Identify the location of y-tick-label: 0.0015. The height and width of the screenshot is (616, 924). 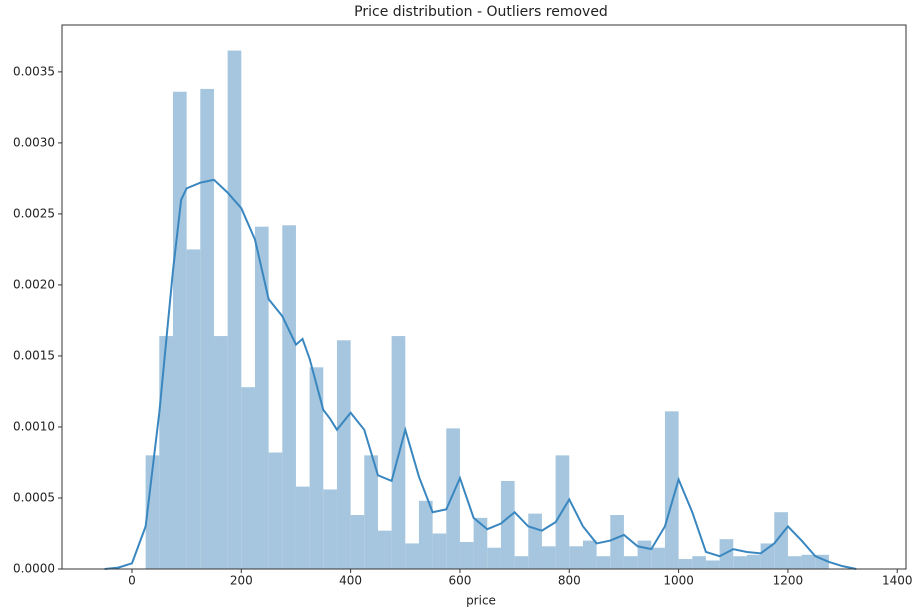
(34, 355).